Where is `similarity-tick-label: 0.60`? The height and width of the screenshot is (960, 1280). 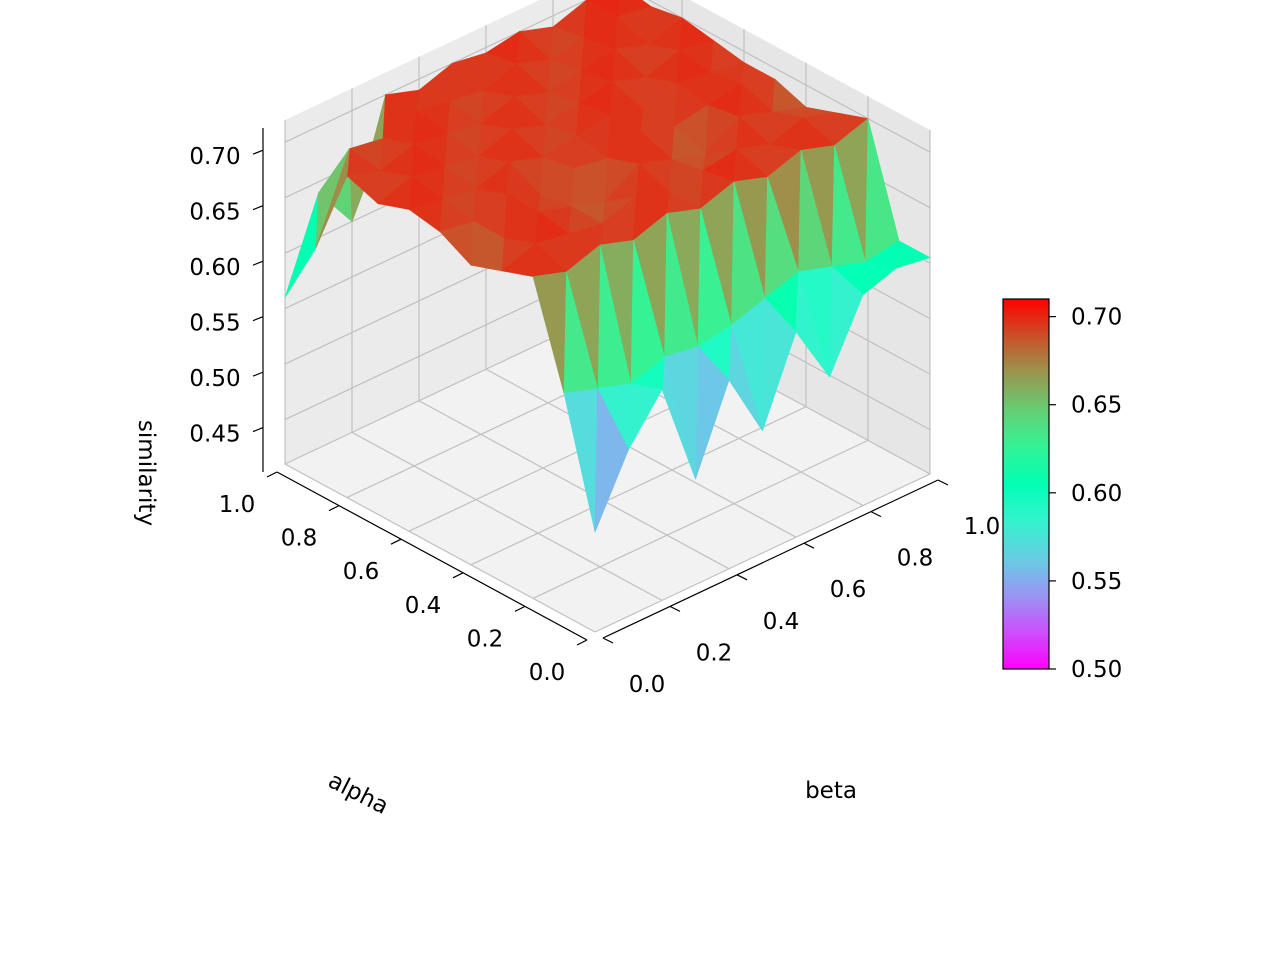
similarity-tick-label: 0.60 is located at coordinates (214, 268).